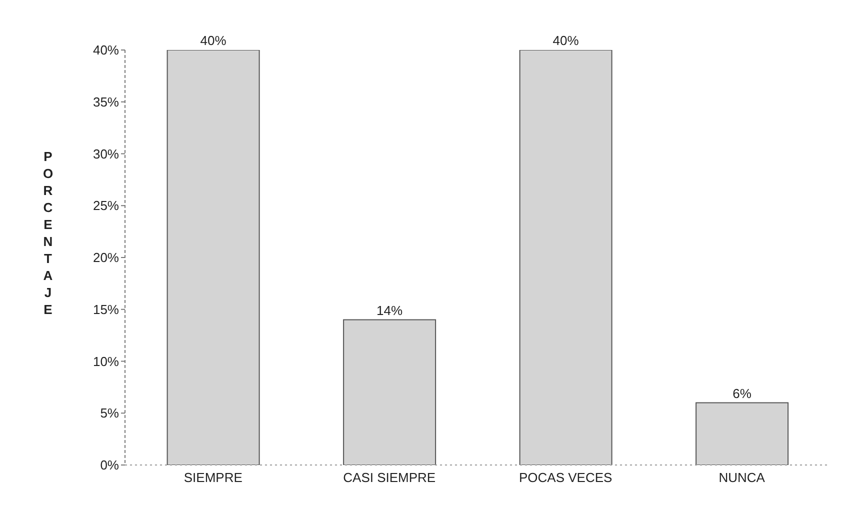 The height and width of the screenshot is (525, 864). What do you see at coordinates (110, 465) in the screenshot?
I see `y-tick-label: 0%` at bounding box center [110, 465].